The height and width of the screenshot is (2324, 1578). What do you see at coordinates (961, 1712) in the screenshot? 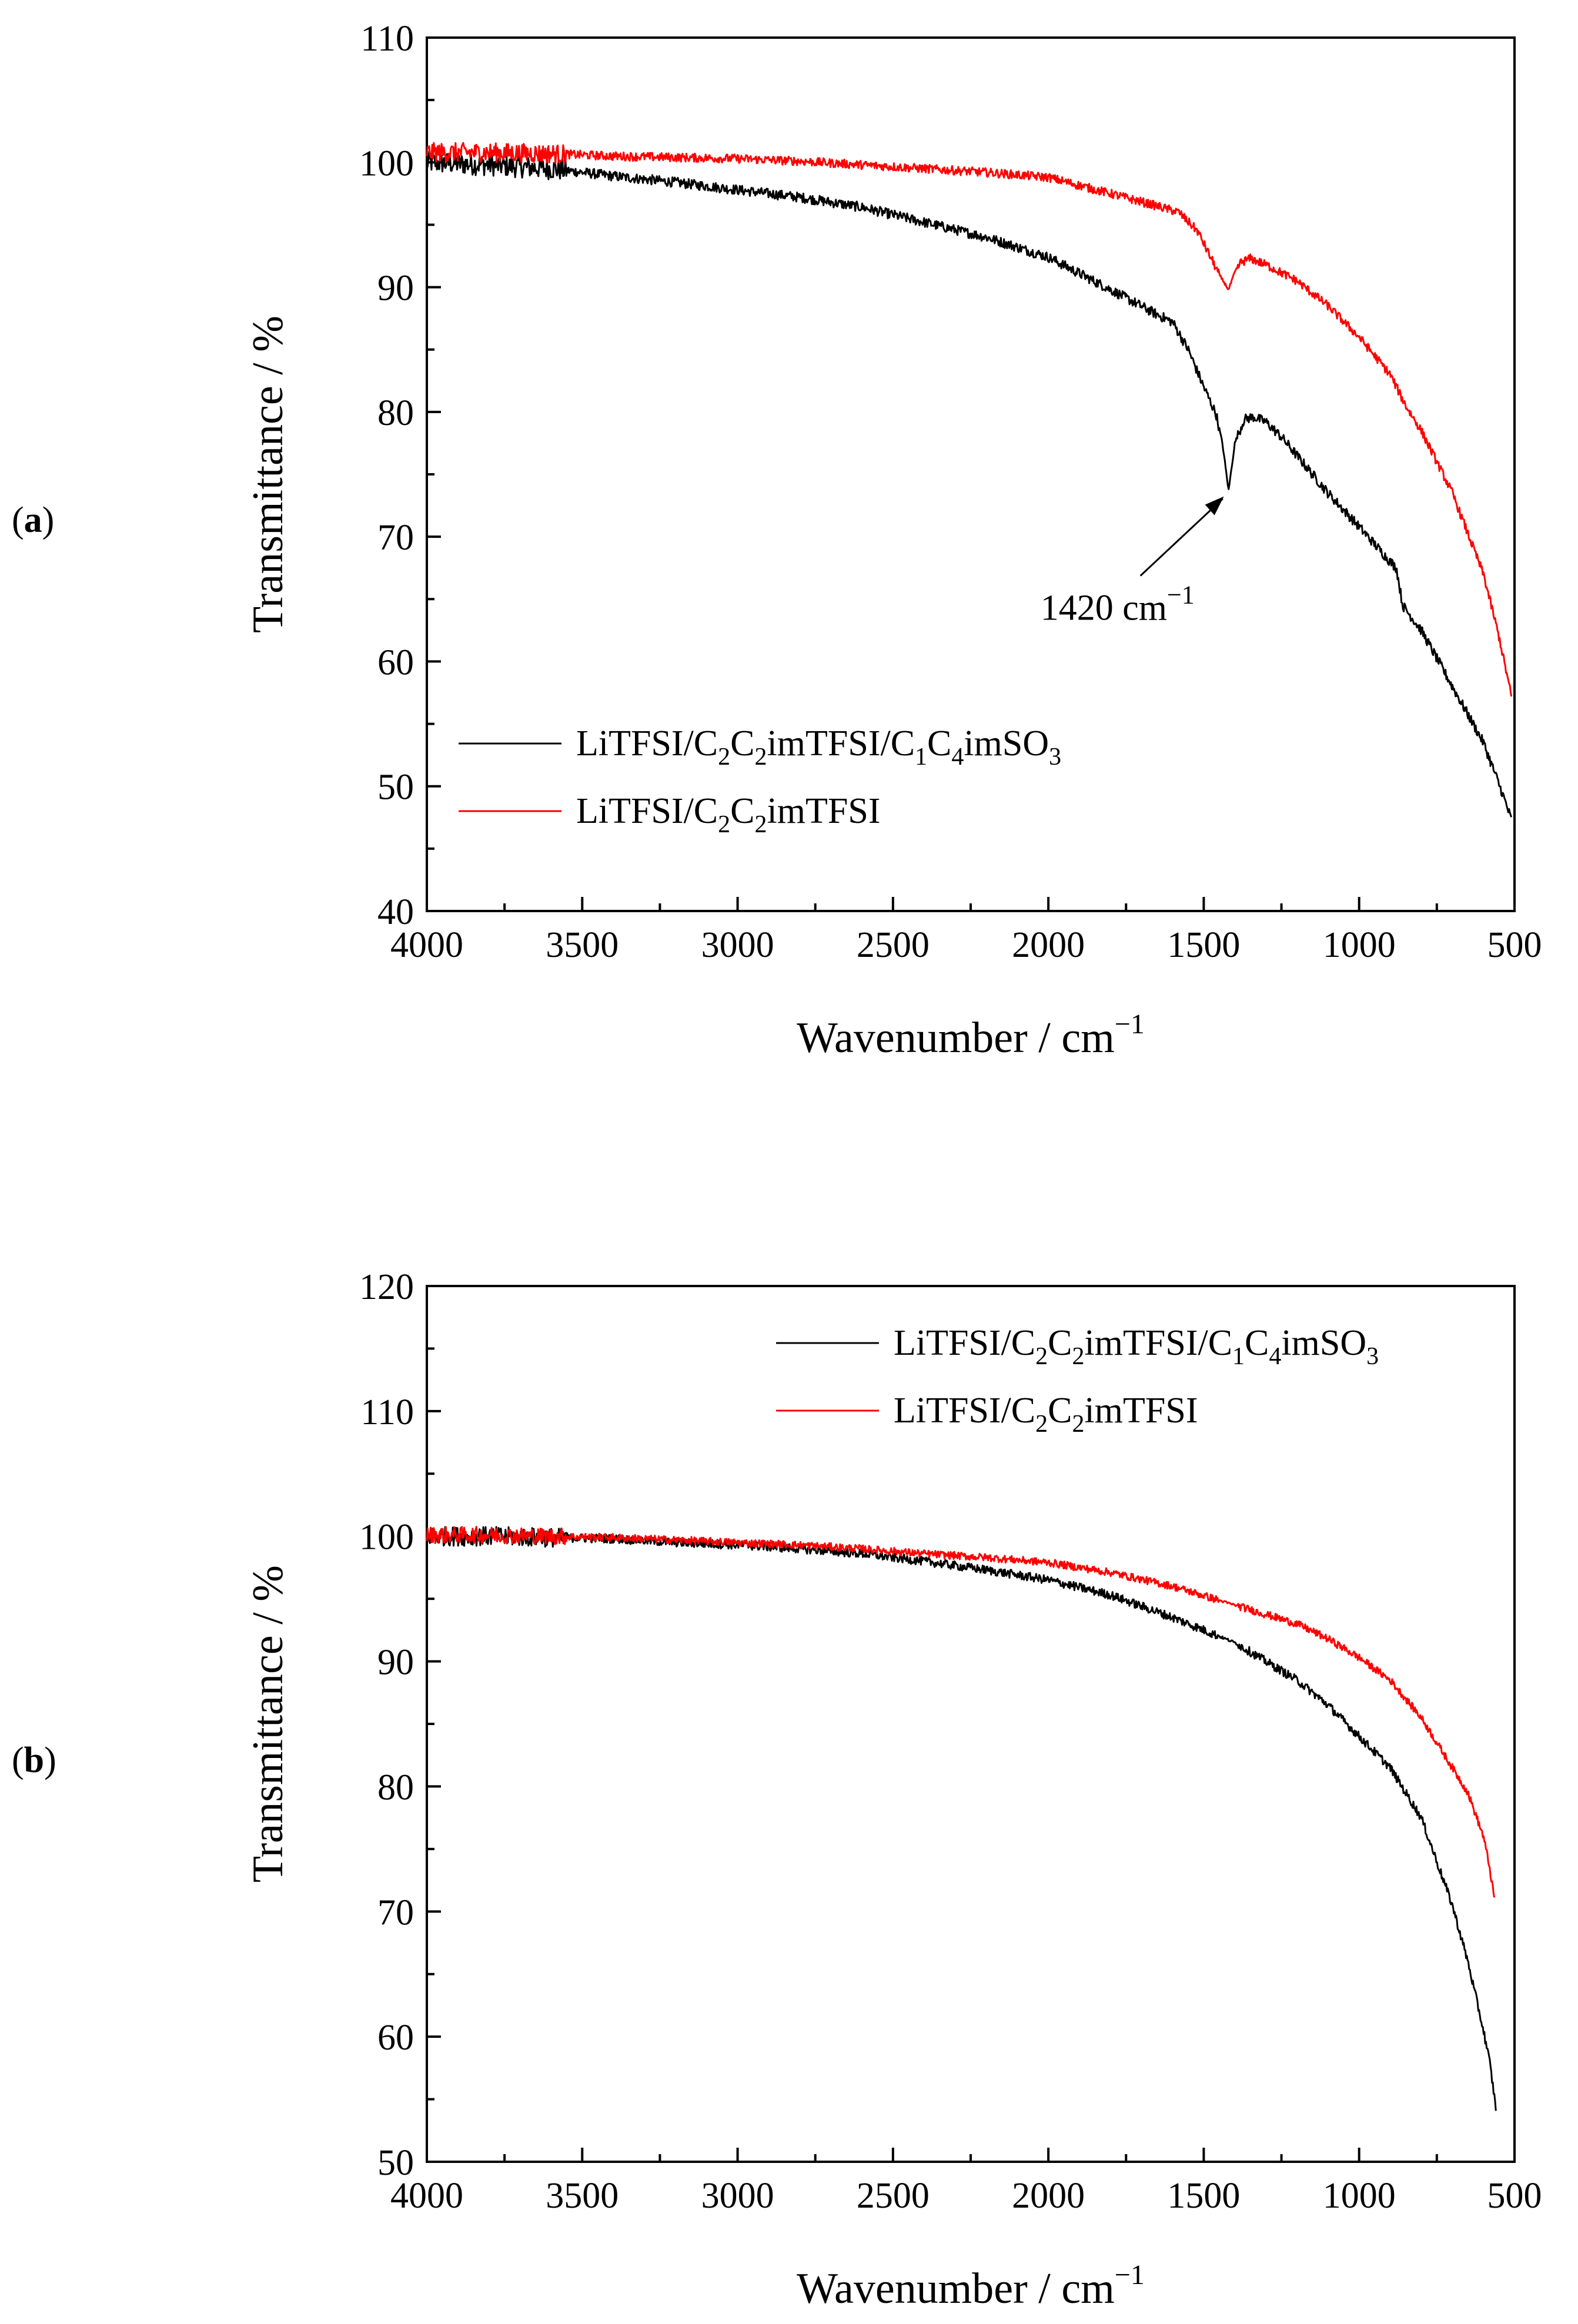
I see `series-line-red` at bounding box center [961, 1712].